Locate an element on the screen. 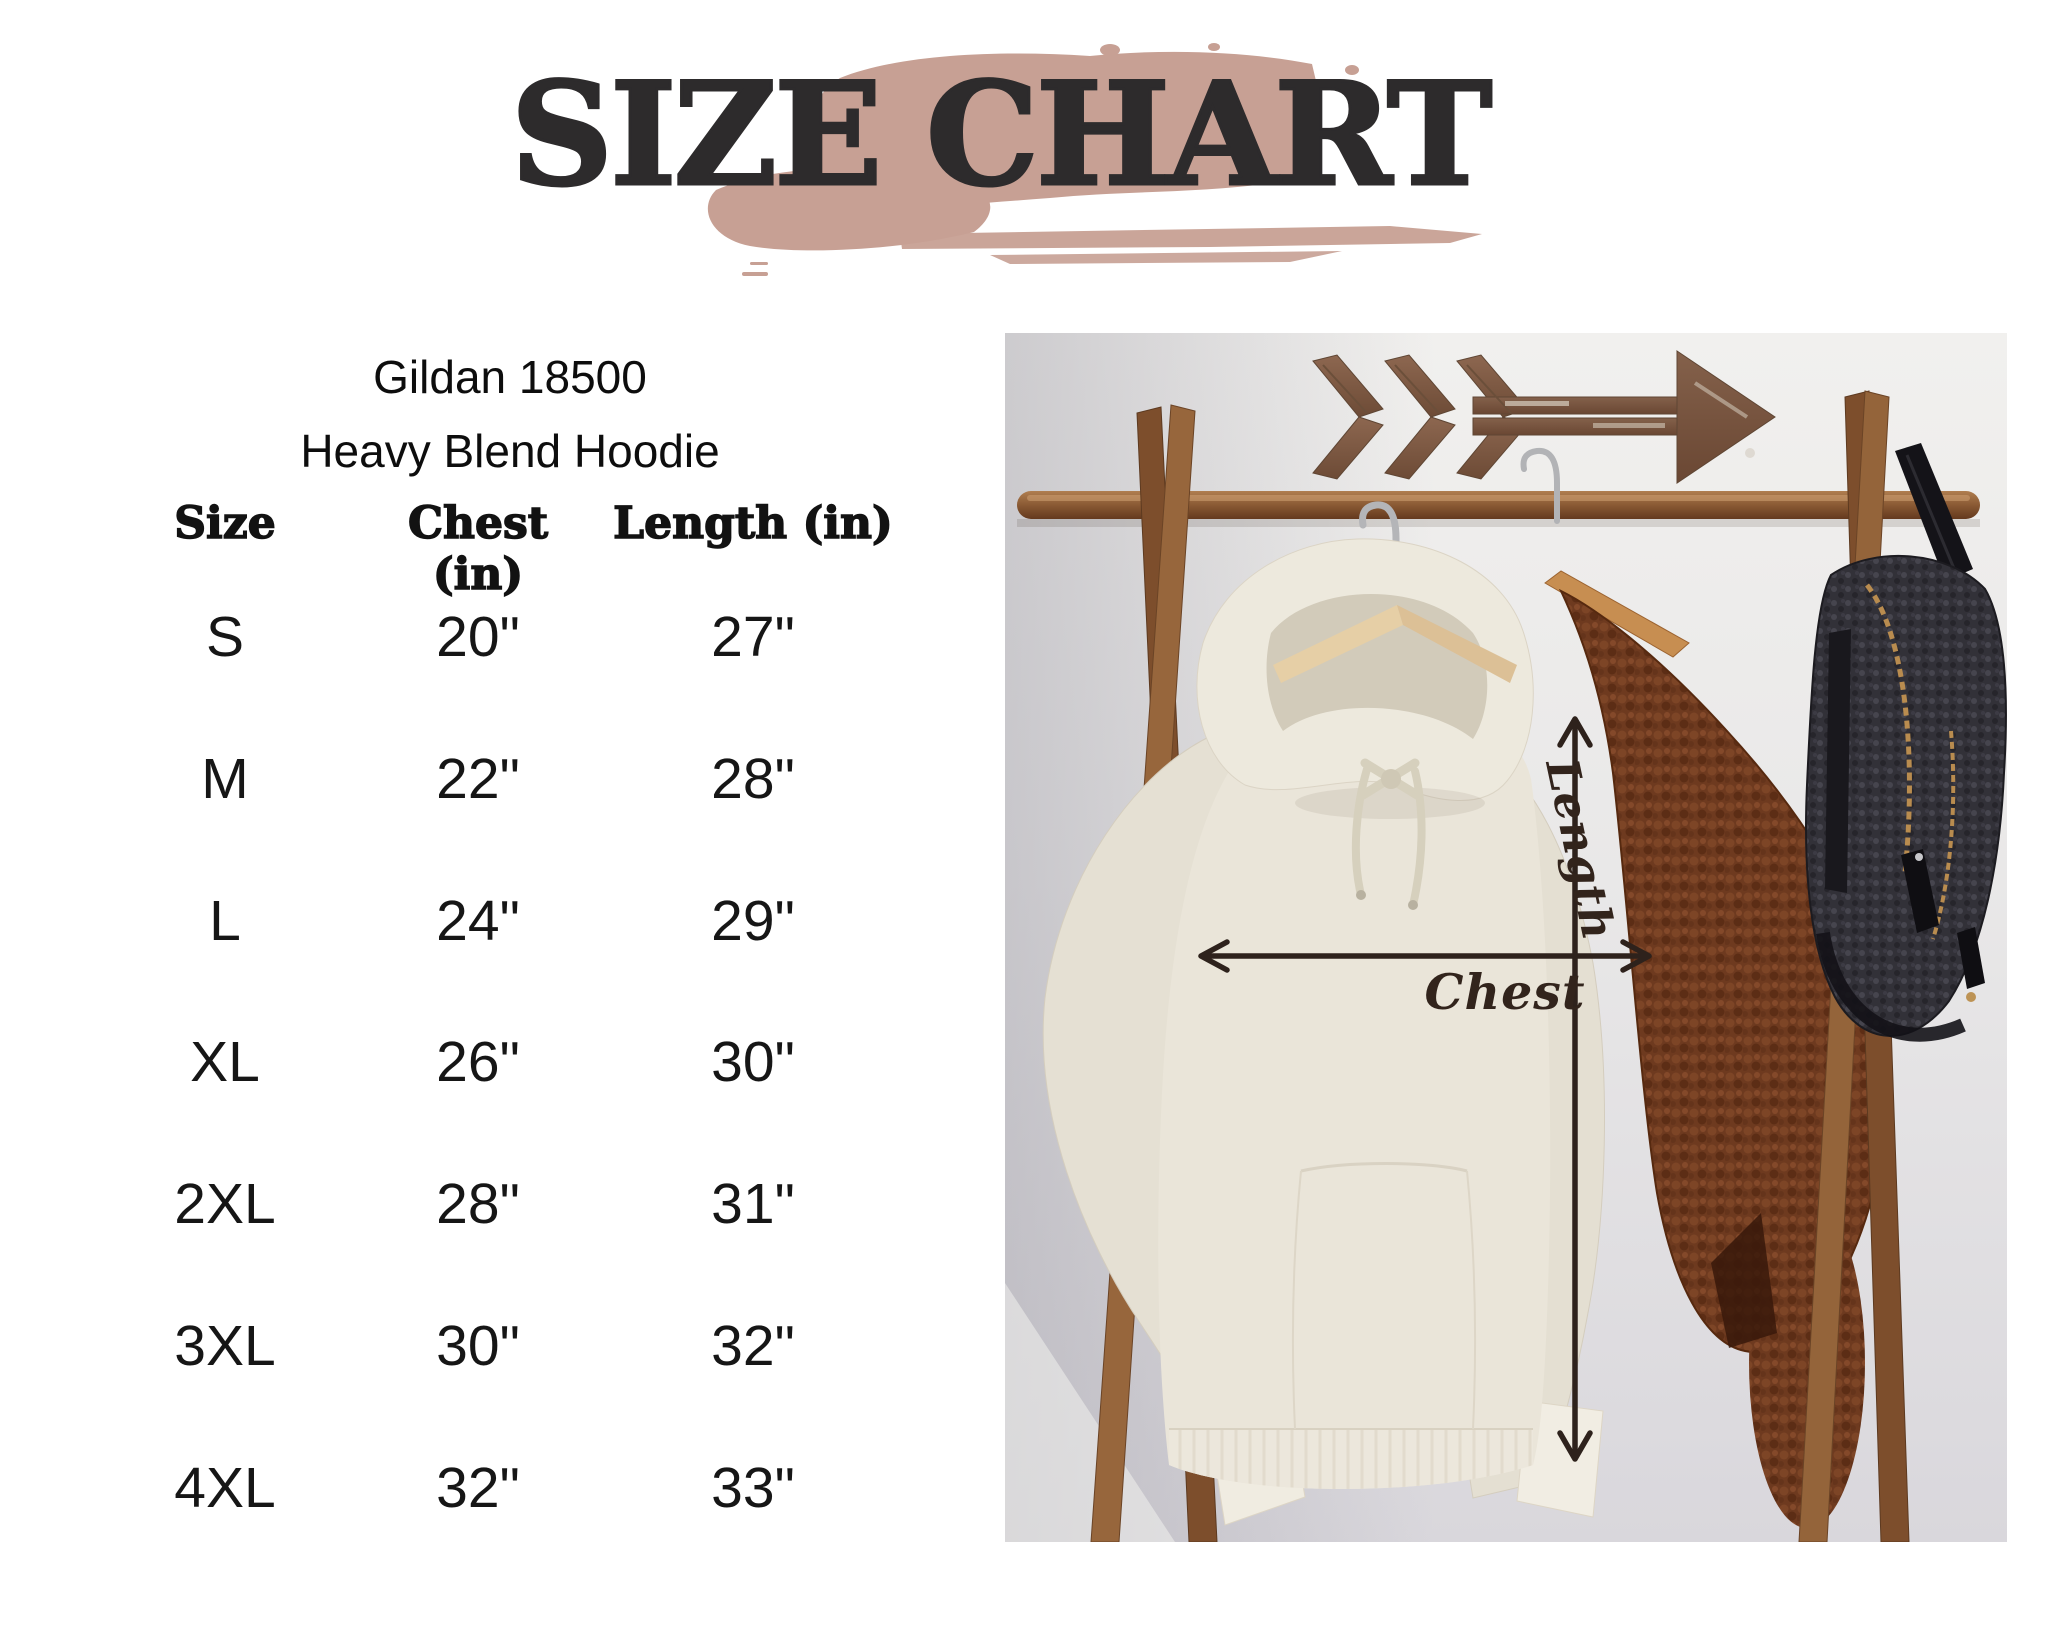 The width and height of the screenshot is (2048, 1638). table-row: 4XL 32" 33" is located at coordinates (500, 1488).